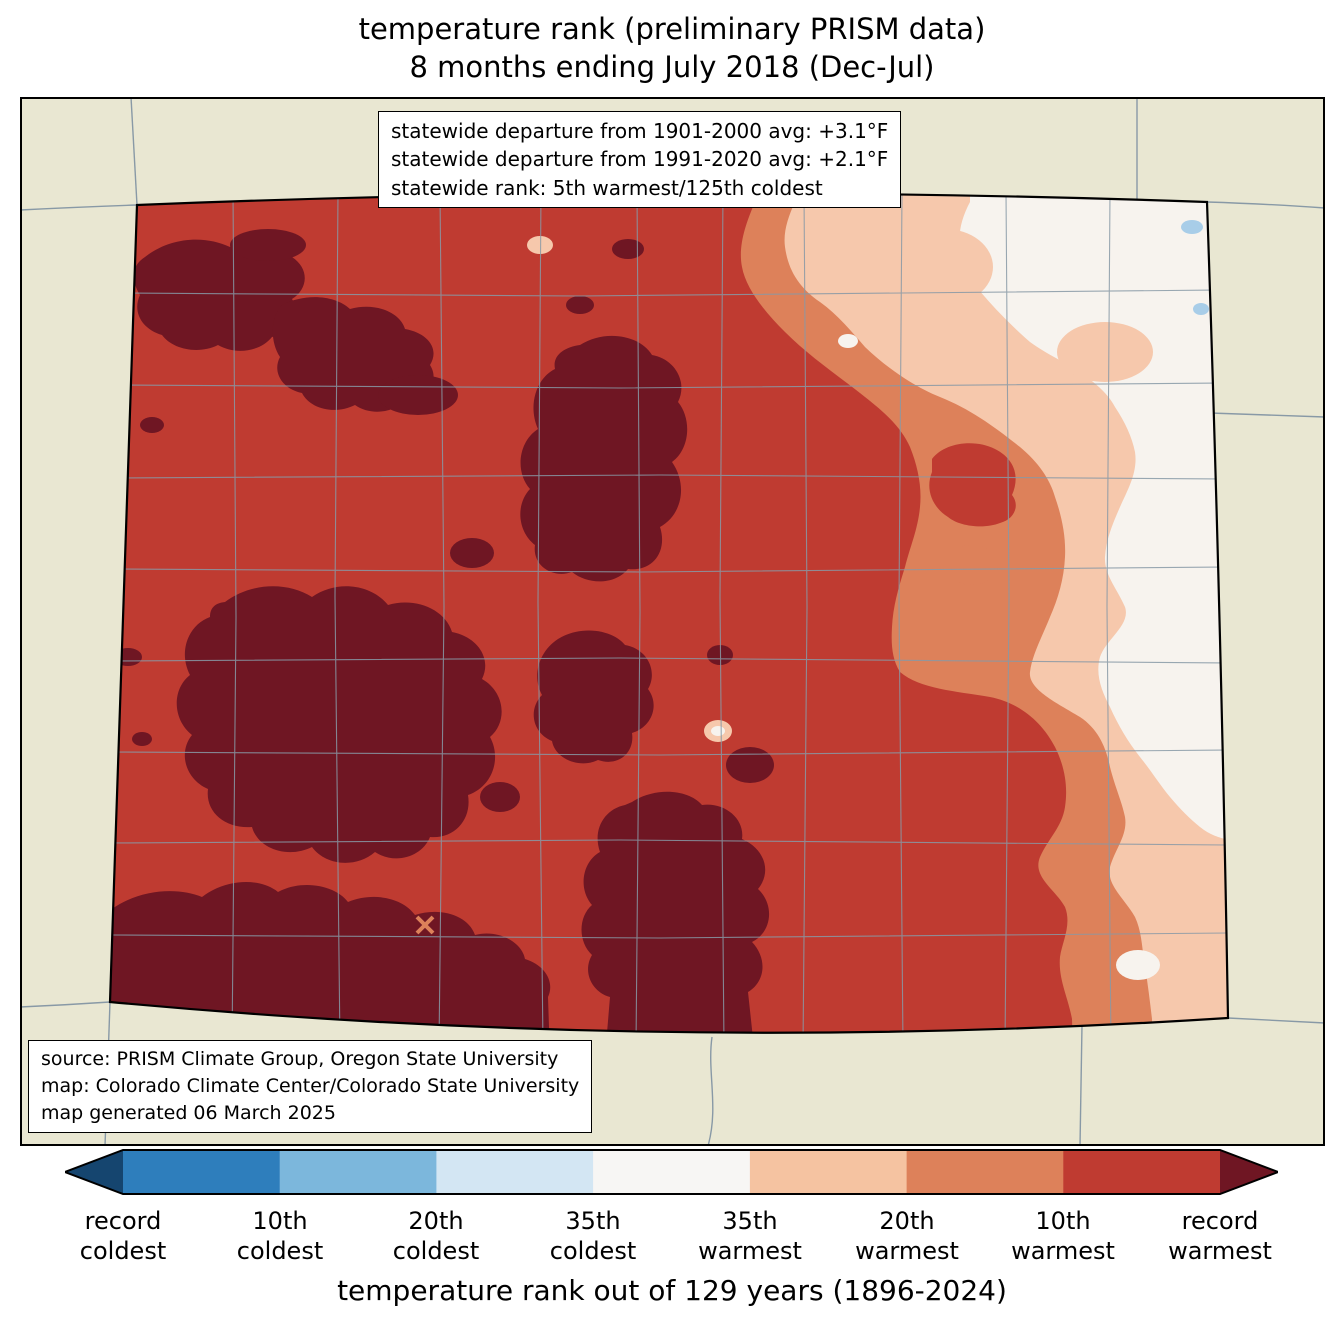  Describe the element at coordinates (94, 1172) in the screenshot. I see `colorbar-arrow-left` at that location.